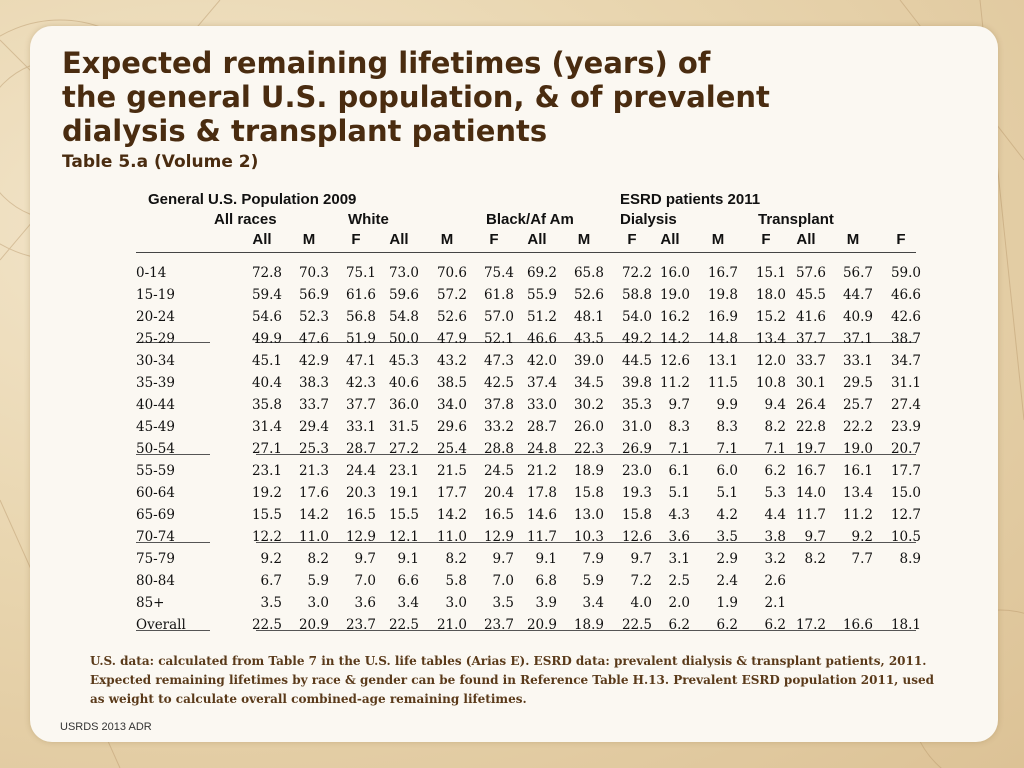 The width and height of the screenshot is (1024, 768). I want to click on table-cell: 5.1, so click(679, 493).